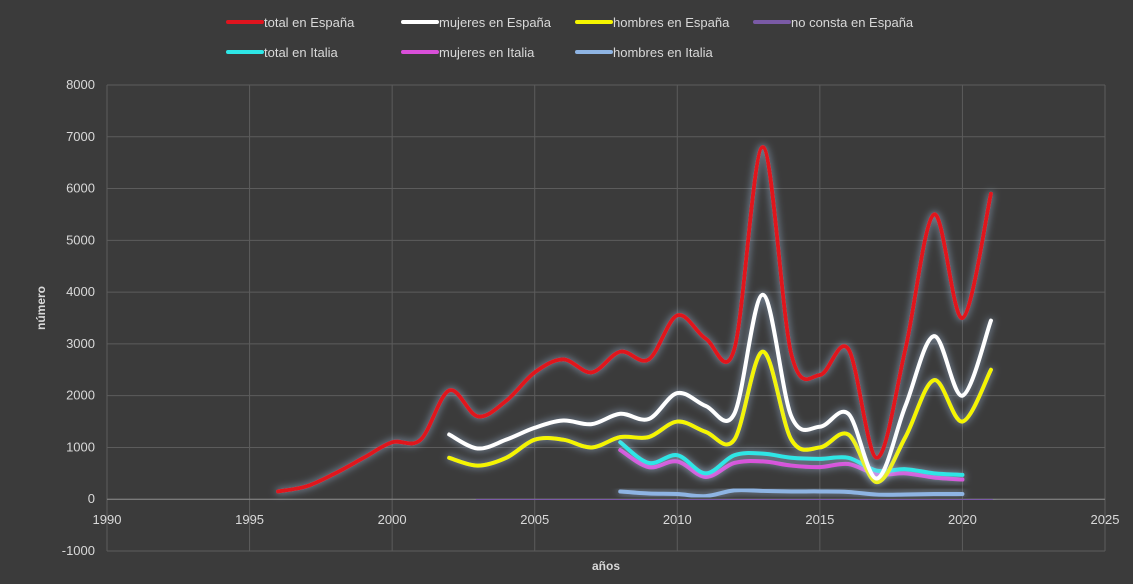  I want to click on y-tick-label: 3000, so click(80, 343).